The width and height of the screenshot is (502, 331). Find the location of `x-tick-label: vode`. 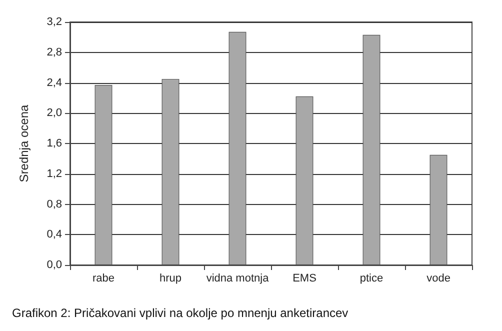

x-tick-label: vode is located at coordinates (438, 278).